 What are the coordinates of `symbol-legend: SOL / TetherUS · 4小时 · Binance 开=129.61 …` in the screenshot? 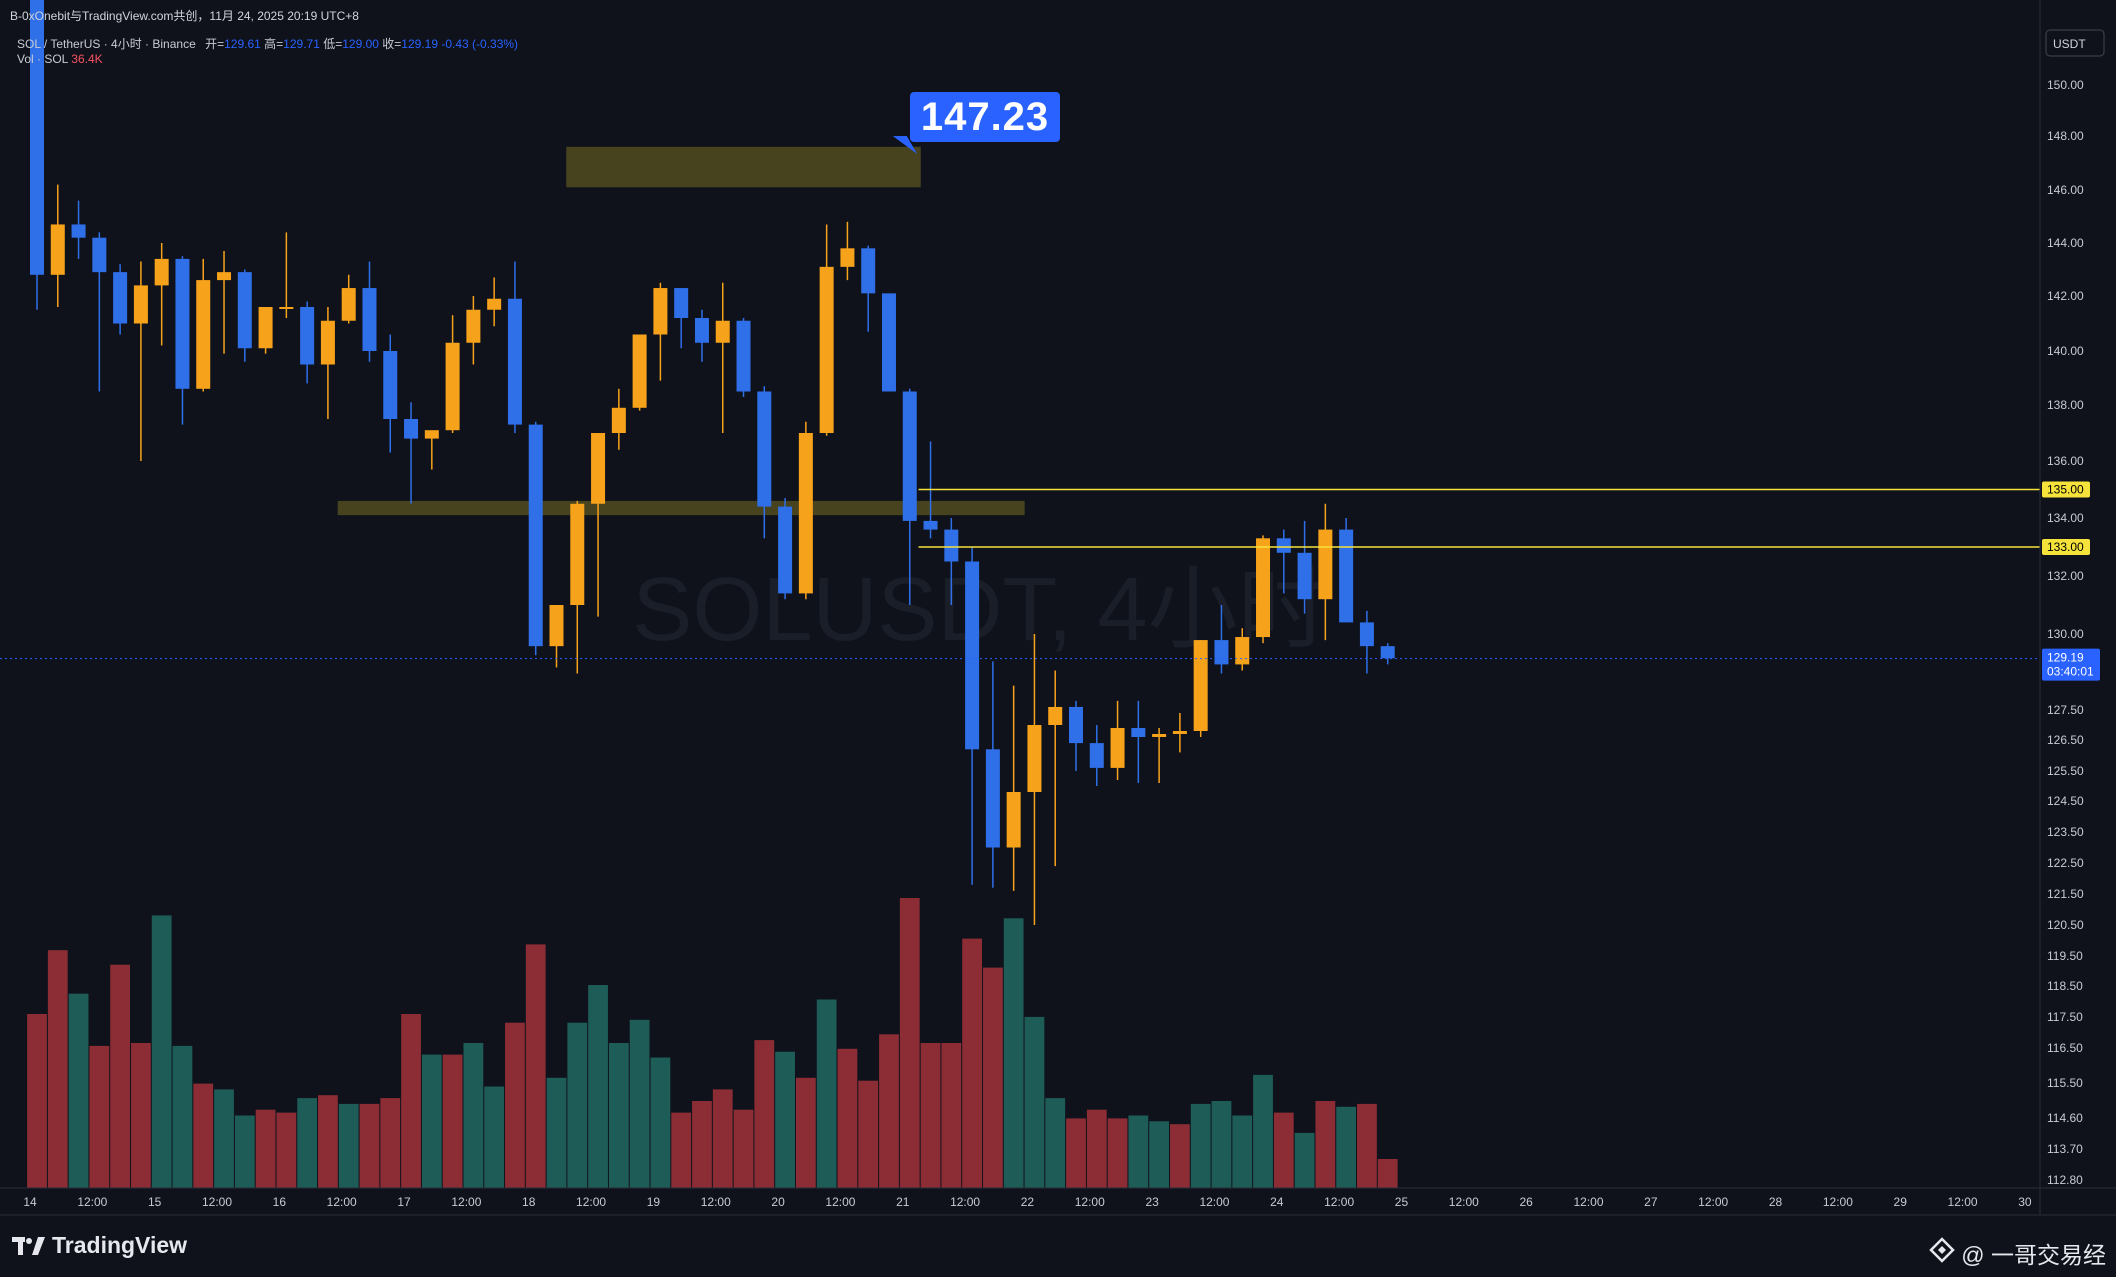 It's located at (267, 43).